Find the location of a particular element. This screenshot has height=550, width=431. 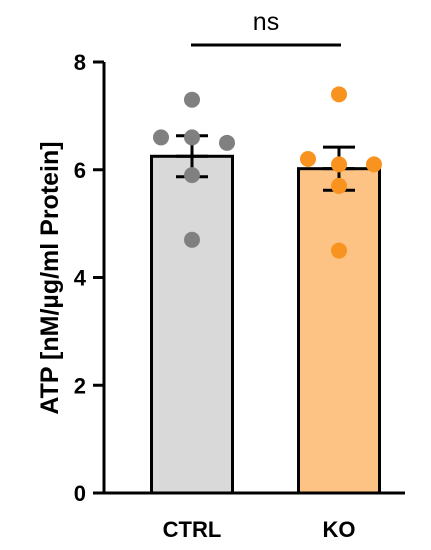

x-tick-label-ctrl: CTRL is located at coordinates (192, 529).